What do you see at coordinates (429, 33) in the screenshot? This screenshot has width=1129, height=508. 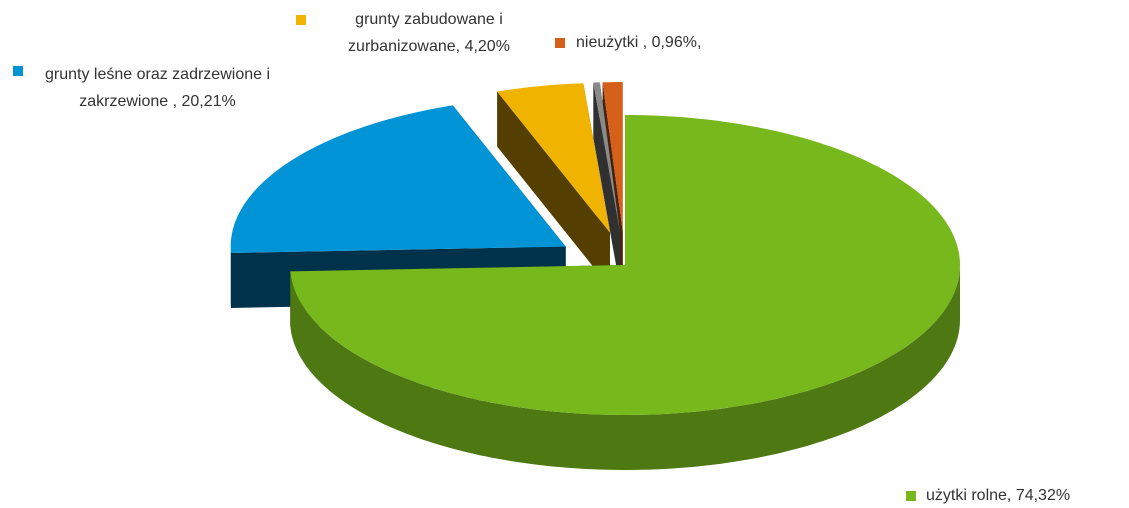 I see `data-label: grunty zabudowane i zurbanizowane, 4,20%` at bounding box center [429, 33].